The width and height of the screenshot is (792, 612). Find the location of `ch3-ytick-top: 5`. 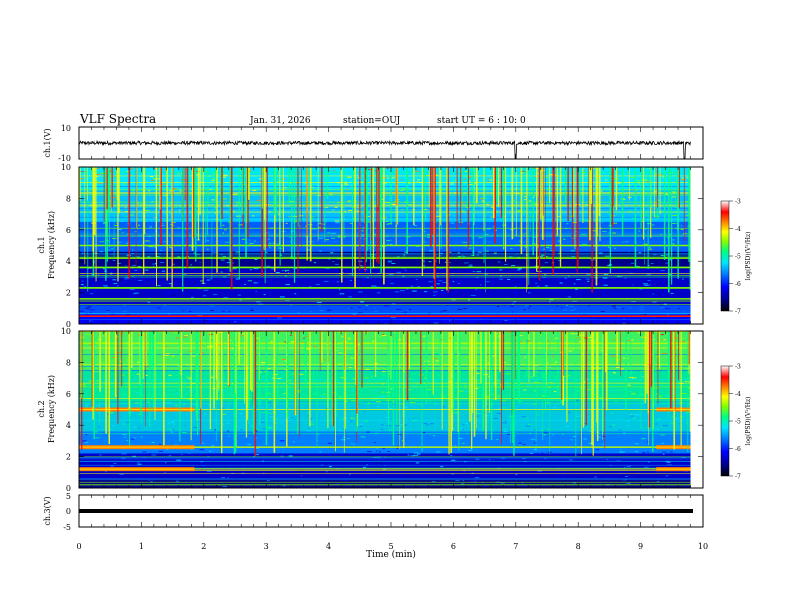

ch3-ytick-top: 5 is located at coordinates (68, 496).